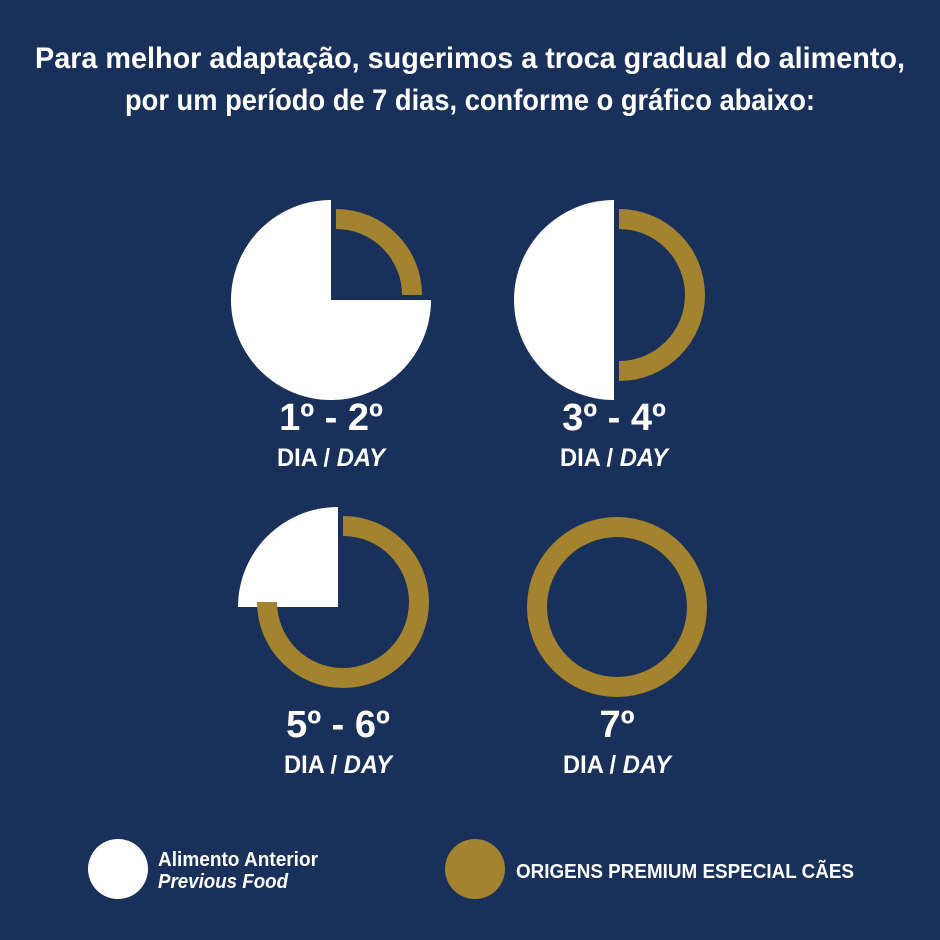 The height and width of the screenshot is (940, 940). What do you see at coordinates (685, 871) in the screenshot?
I see `legend-label: ORIGENS PREMIUM ESPECIAL CÃES` at bounding box center [685, 871].